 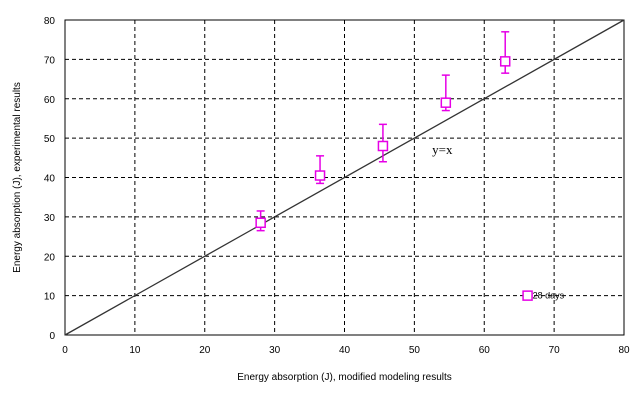 I want to click on x-tick-label: 70, so click(x=555, y=350).